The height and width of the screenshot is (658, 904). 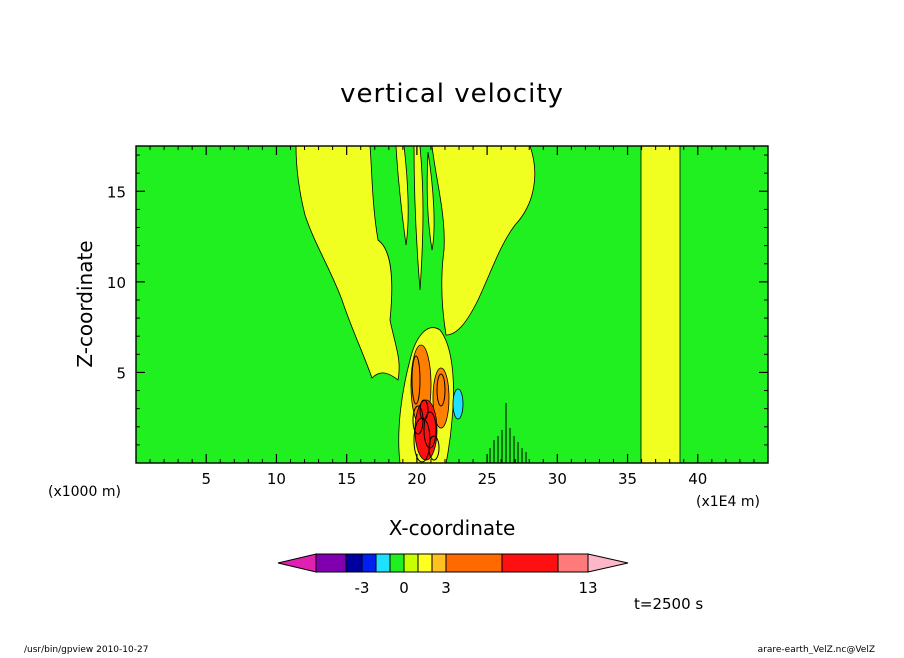 I want to click on core-red, so click(x=426, y=430).